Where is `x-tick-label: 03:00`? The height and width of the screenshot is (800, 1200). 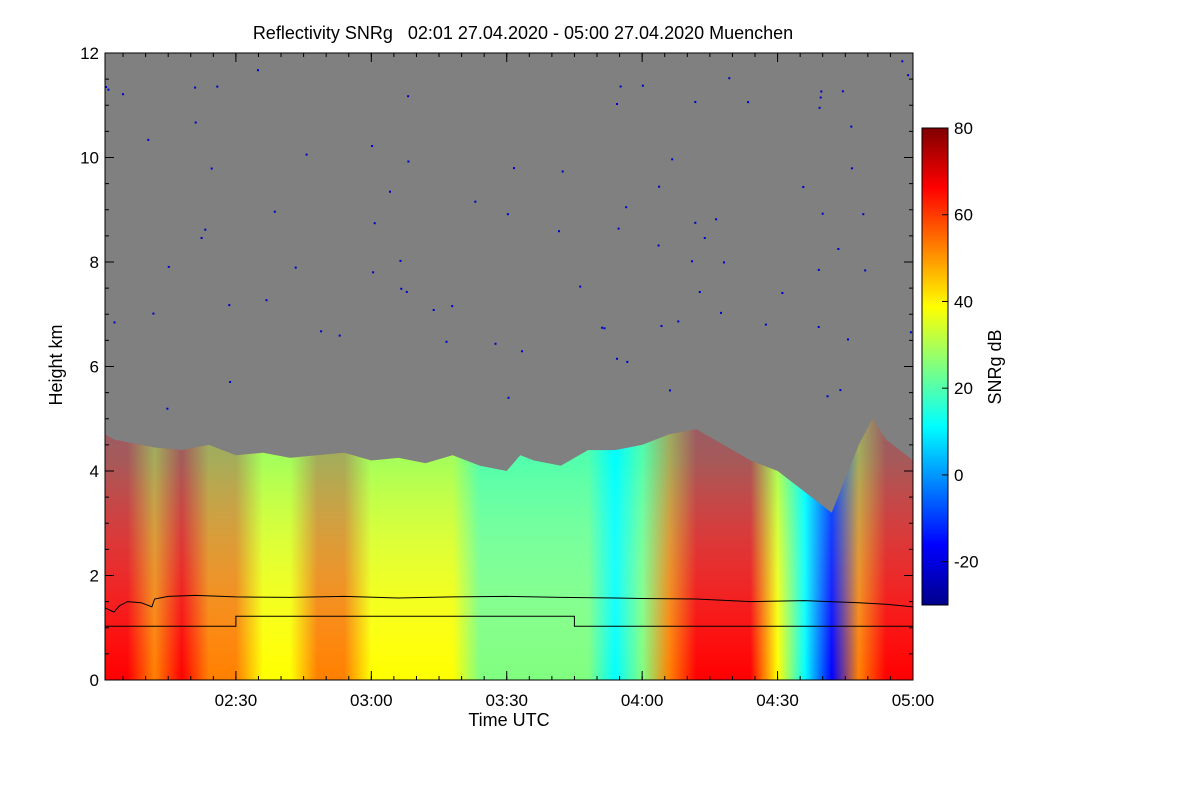 x-tick-label: 03:00 is located at coordinates (371, 700).